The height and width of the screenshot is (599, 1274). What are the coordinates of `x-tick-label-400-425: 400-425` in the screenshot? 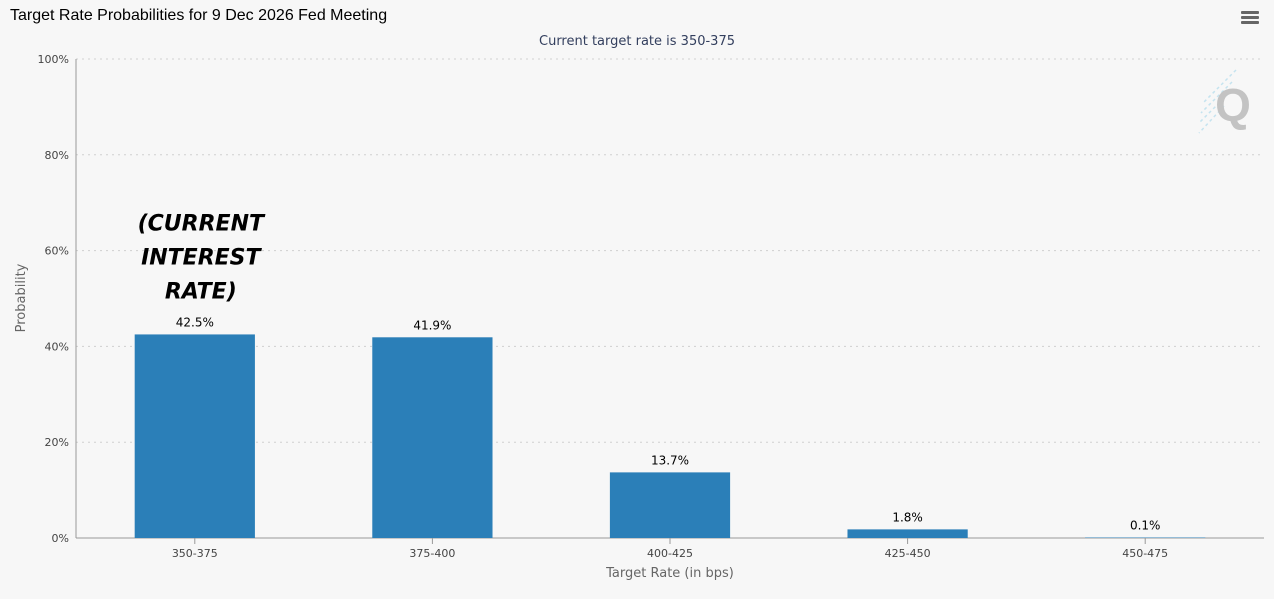 It's located at (670, 553).